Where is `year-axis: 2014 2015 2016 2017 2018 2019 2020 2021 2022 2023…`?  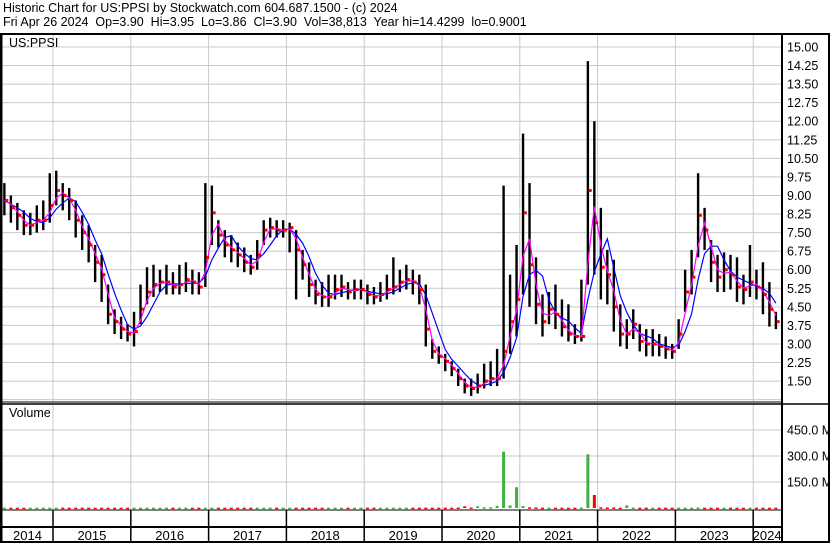 year-axis: 2014 2015 2016 2017 2018 2019 2020 2021 2022 2023… is located at coordinates (397, 526).